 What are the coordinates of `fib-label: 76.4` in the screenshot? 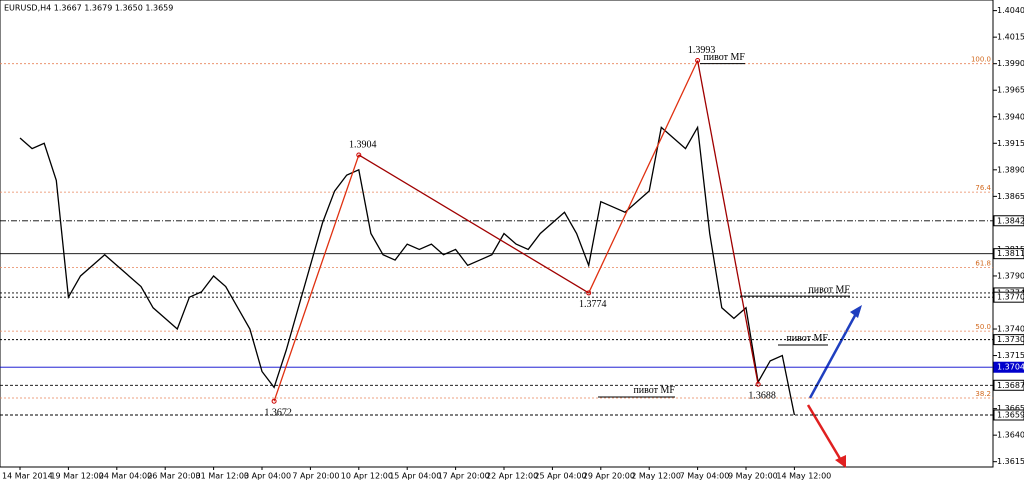 It's located at (983, 188).